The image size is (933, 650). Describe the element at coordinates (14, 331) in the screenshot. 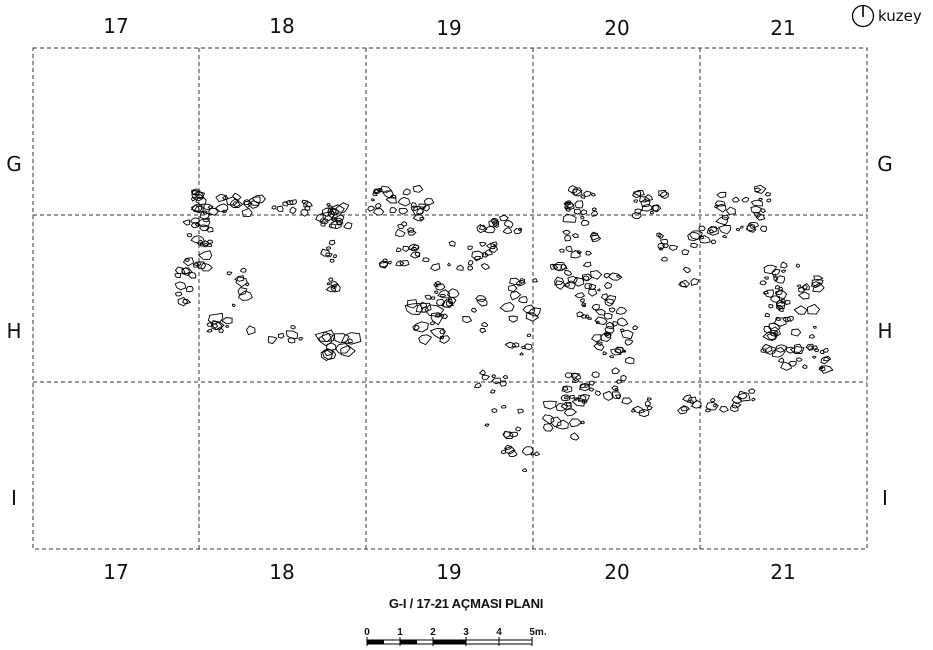

I see `row-label-h-left: H` at that location.